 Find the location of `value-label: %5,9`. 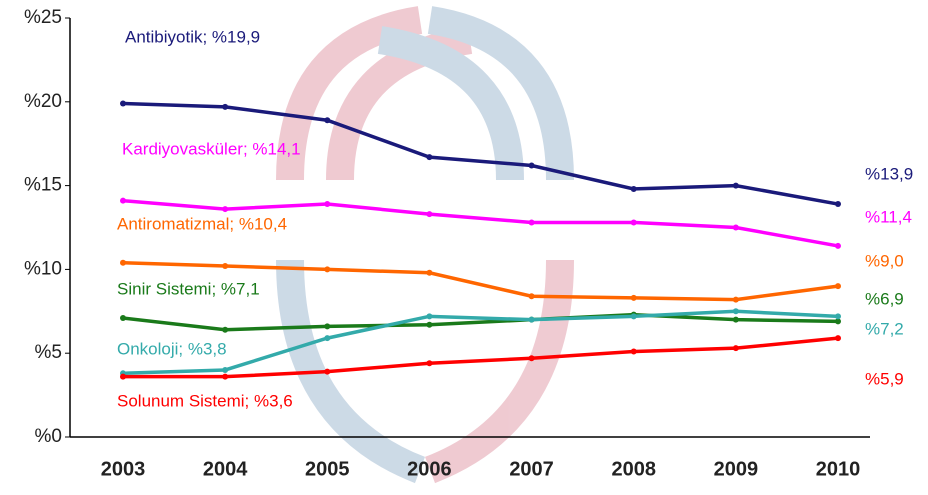

value-label: %5,9 is located at coordinates (884, 378).